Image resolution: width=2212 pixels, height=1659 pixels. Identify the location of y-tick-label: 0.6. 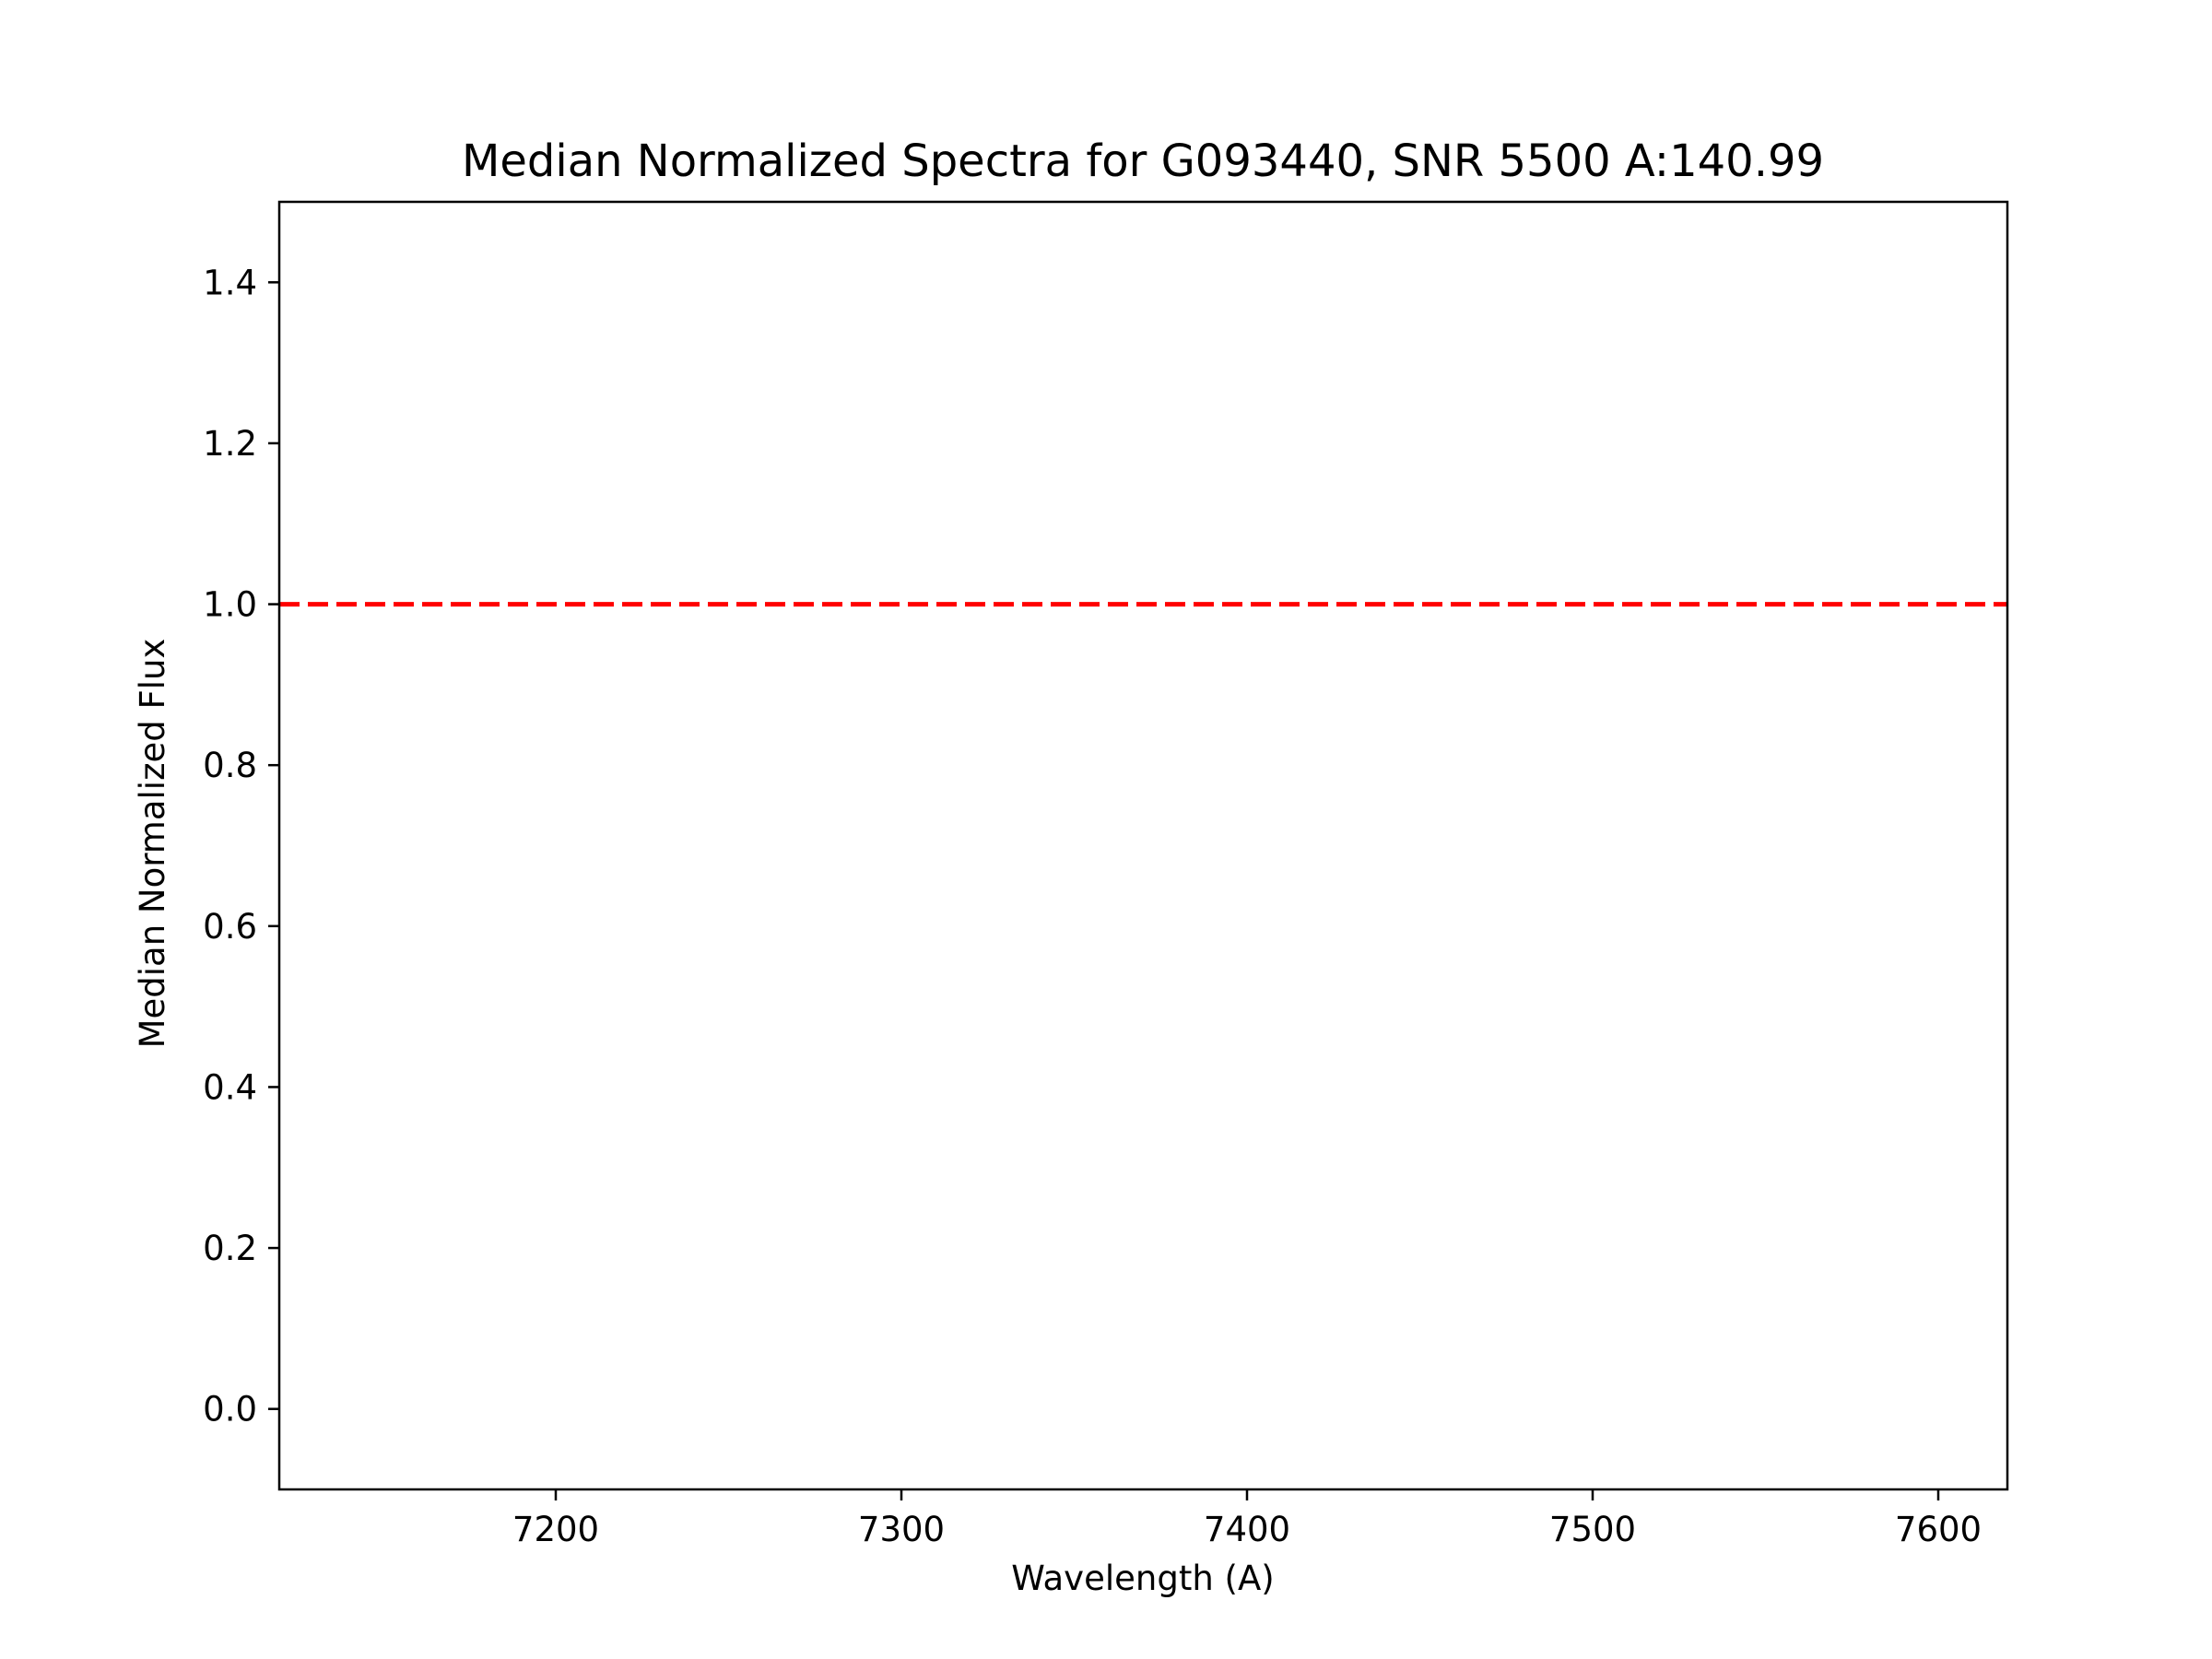
(230, 927).